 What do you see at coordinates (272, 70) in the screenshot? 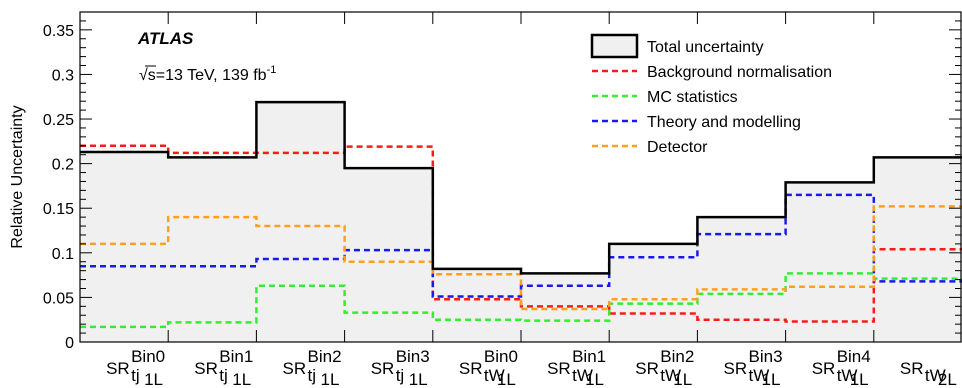
I see `lumi-exponent: -1` at bounding box center [272, 70].